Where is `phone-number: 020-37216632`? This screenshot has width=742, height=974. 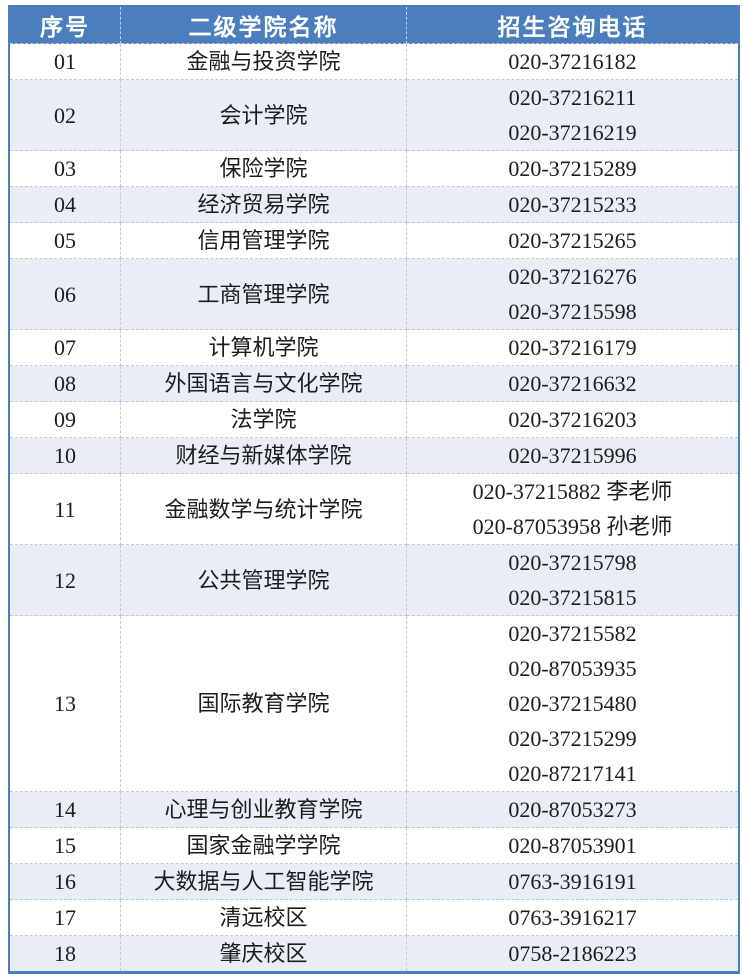
phone-number: 020-37216632 is located at coordinates (572, 383).